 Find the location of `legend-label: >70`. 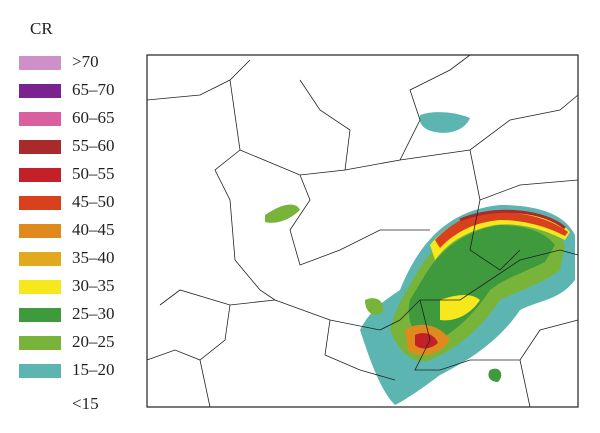

legend-label: >70 is located at coordinates (85, 61).